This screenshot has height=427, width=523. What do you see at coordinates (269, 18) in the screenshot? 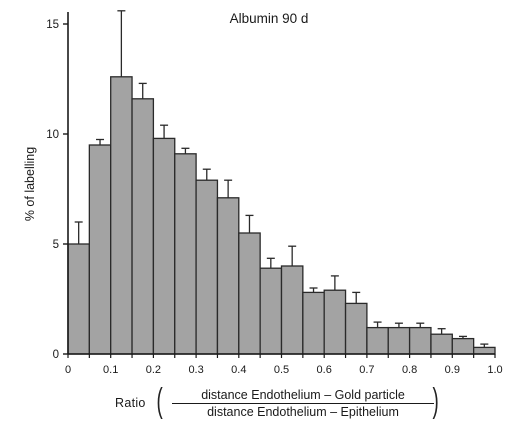
I see `chart-title: Albumin 90 d` at bounding box center [269, 18].